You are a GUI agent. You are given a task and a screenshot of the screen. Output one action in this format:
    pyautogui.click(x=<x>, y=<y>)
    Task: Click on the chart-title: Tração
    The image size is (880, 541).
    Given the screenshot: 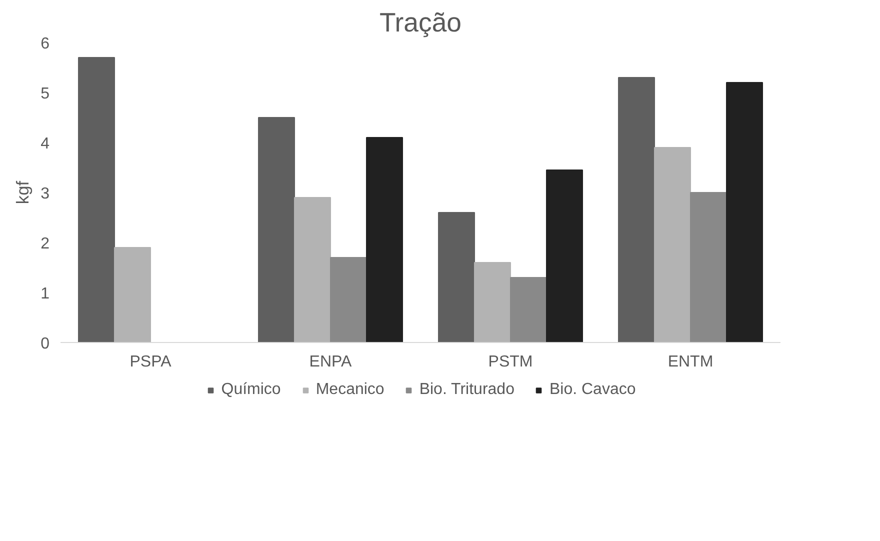 What is the action you would take?
    pyautogui.click(x=421, y=23)
    